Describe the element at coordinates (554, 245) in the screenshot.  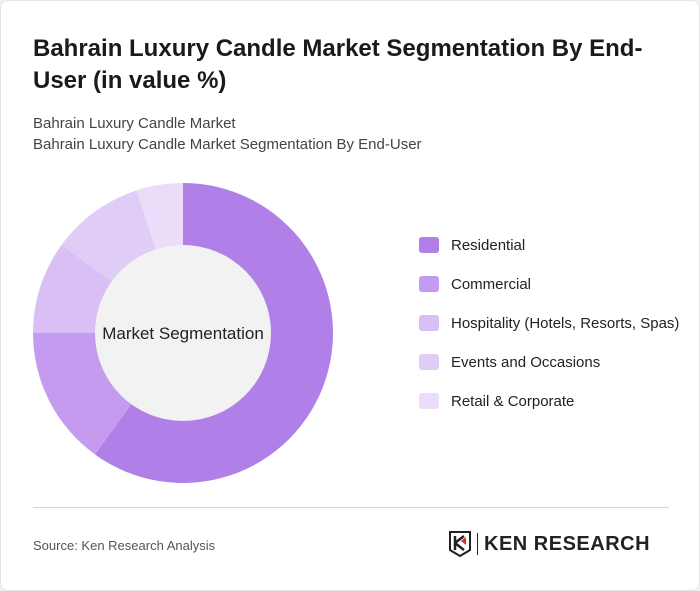
I see `legend-item: Residential` at that location.